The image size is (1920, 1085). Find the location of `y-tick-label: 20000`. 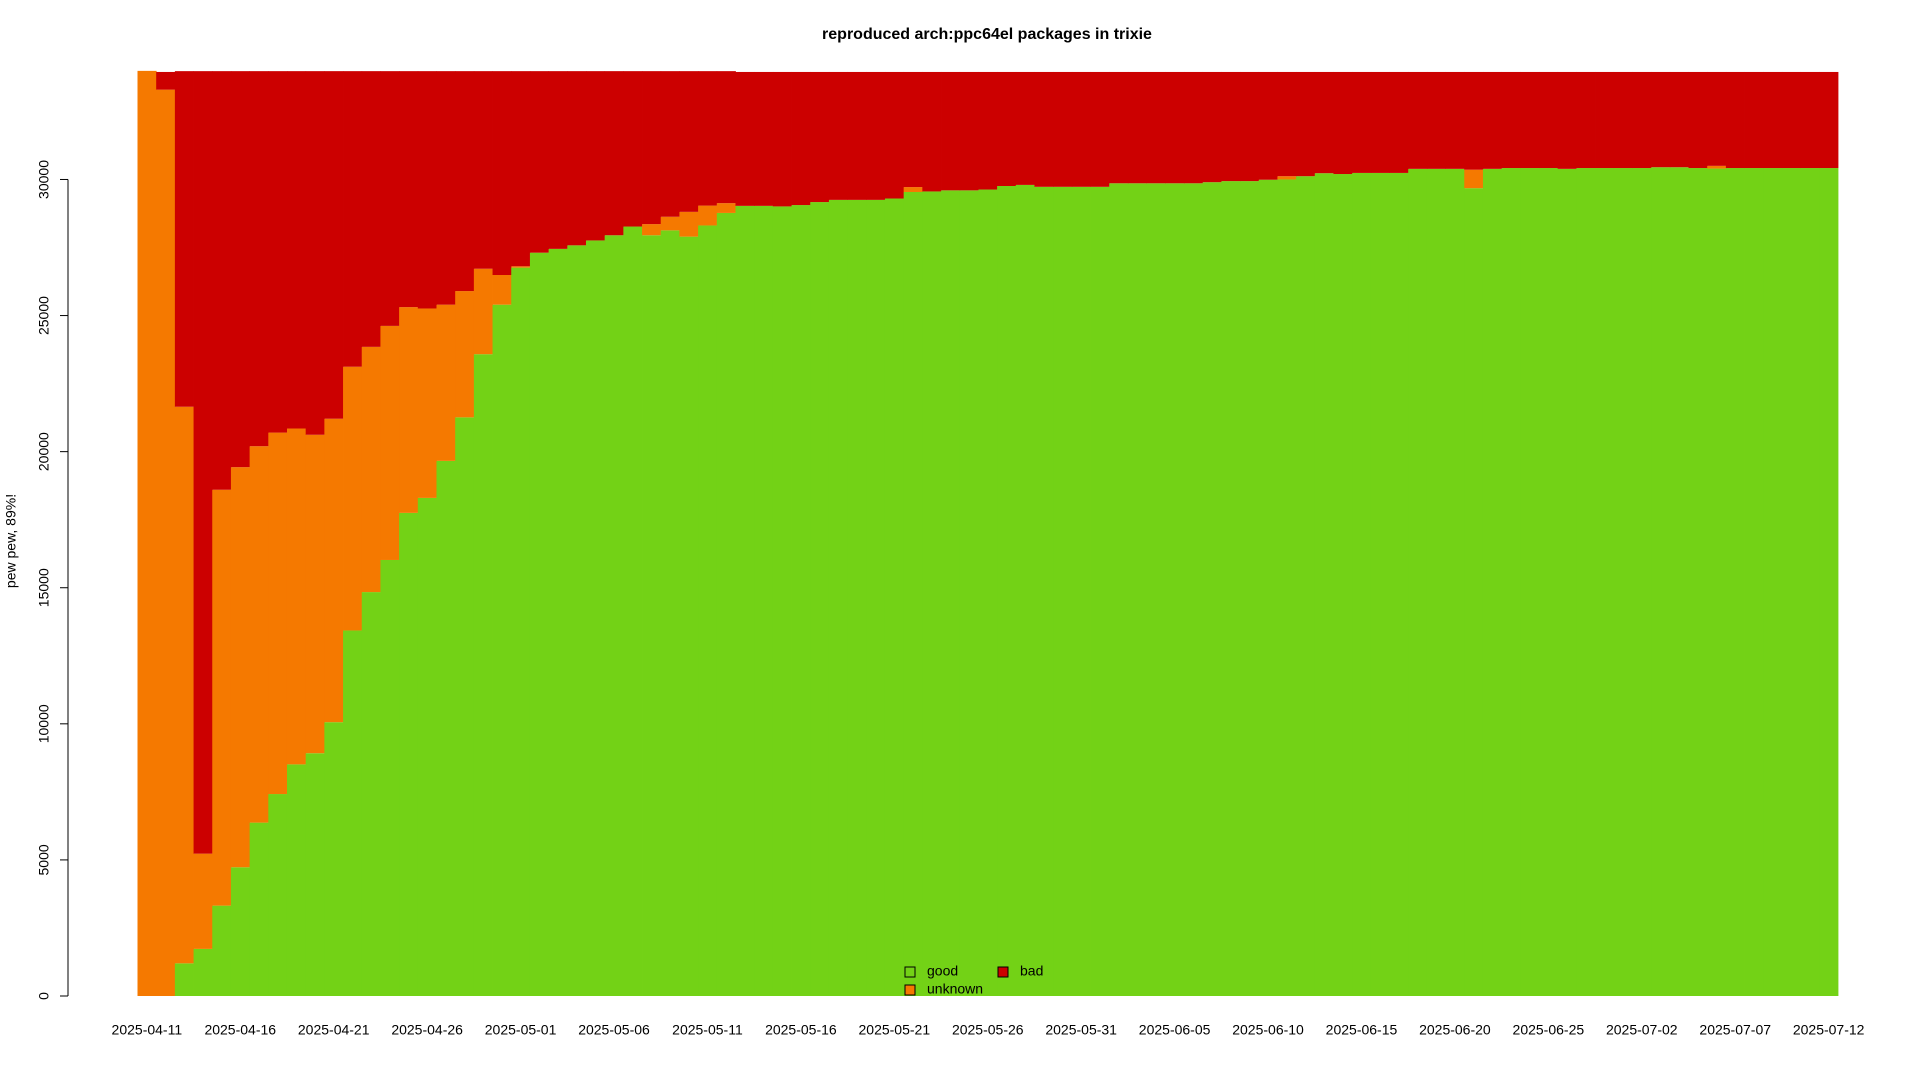

y-tick-label: 20000 is located at coordinates (44, 451).